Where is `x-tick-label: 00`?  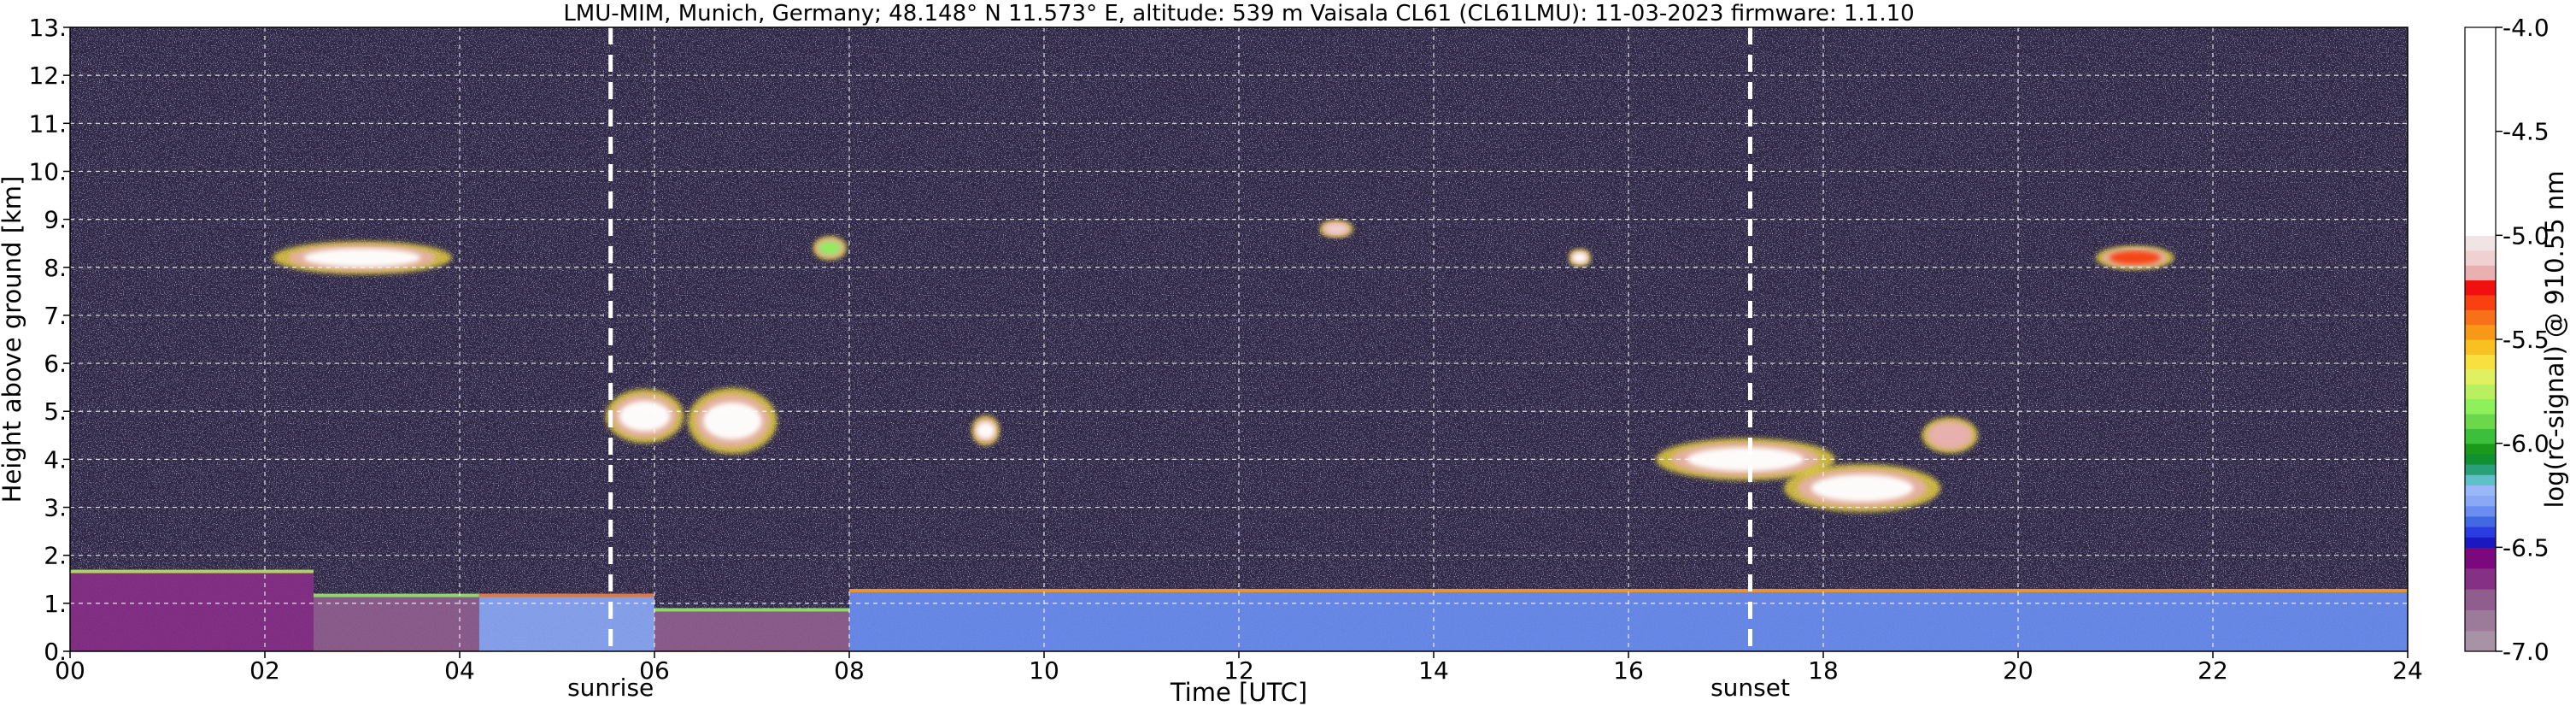
x-tick-label: 00 is located at coordinates (70, 670).